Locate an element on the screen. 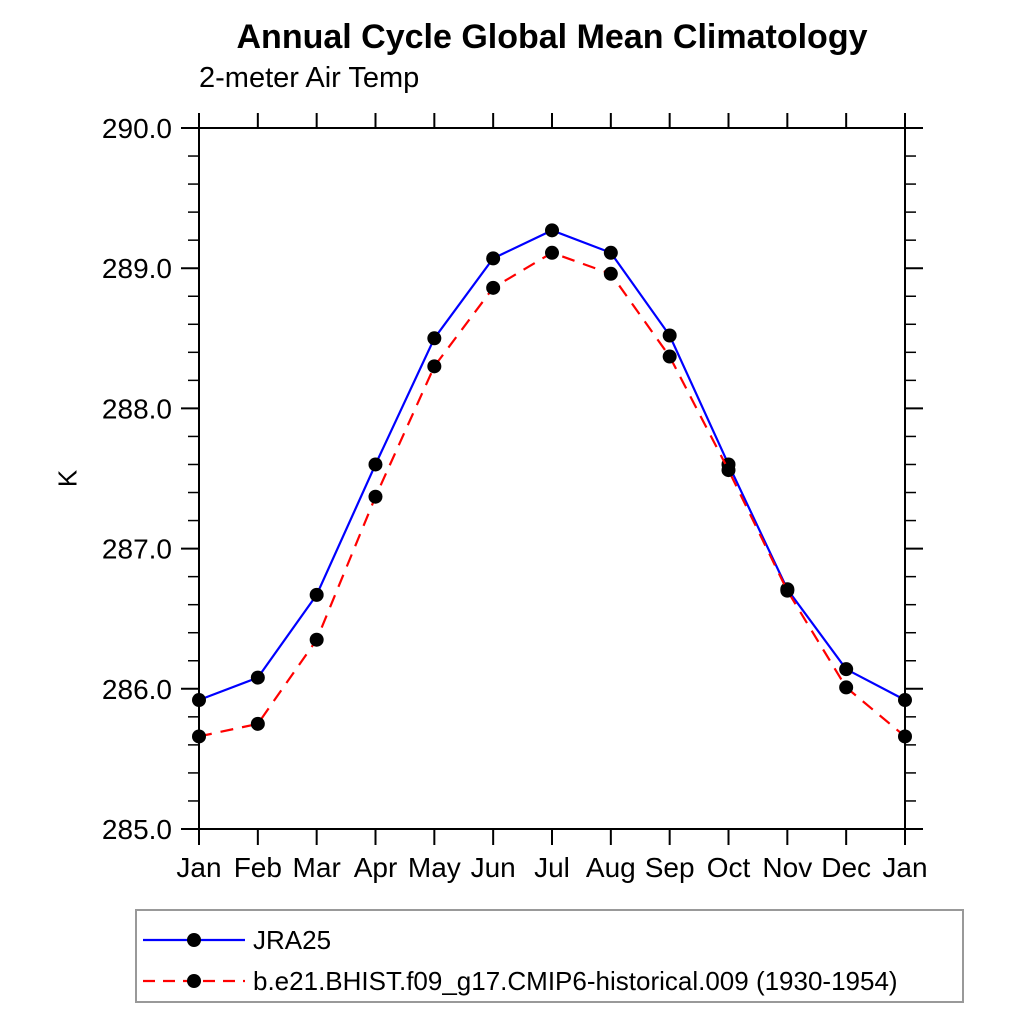  x-tick-label: Mar is located at coordinates (317, 867).